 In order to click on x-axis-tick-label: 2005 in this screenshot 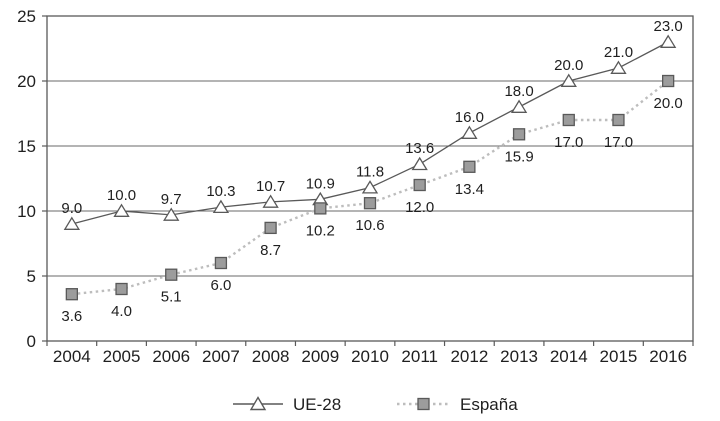, I will do `click(122, 356)`.